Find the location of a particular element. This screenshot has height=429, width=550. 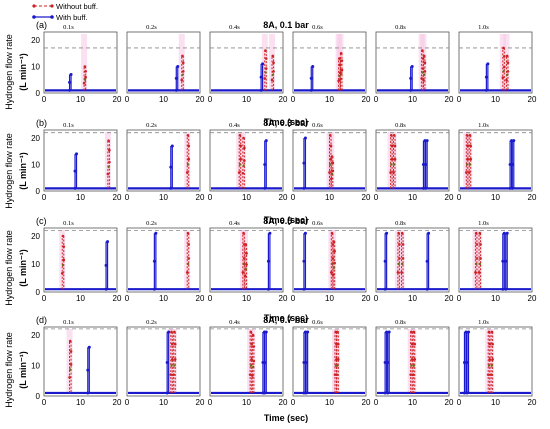

panel-3-3: 0 10 20 0.4s is located at coordinates (248, 261).